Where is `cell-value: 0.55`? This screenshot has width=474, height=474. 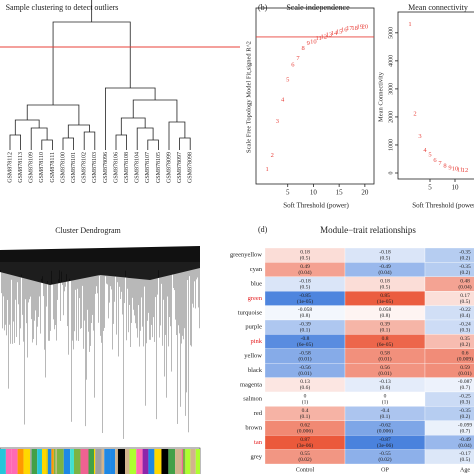 cell-value: 0.55 is located at coordinates (305, 454).